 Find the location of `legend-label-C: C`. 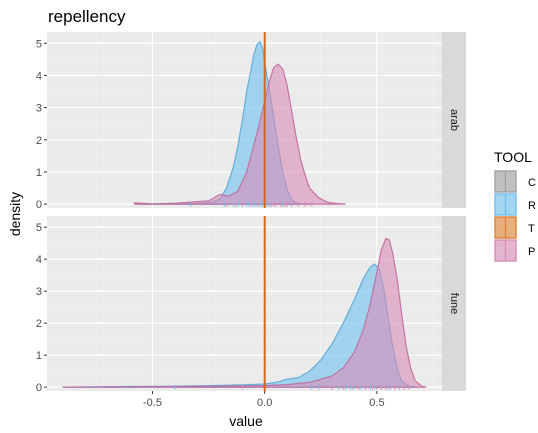

legend-label-C: C is located at coordinates (532, 183).